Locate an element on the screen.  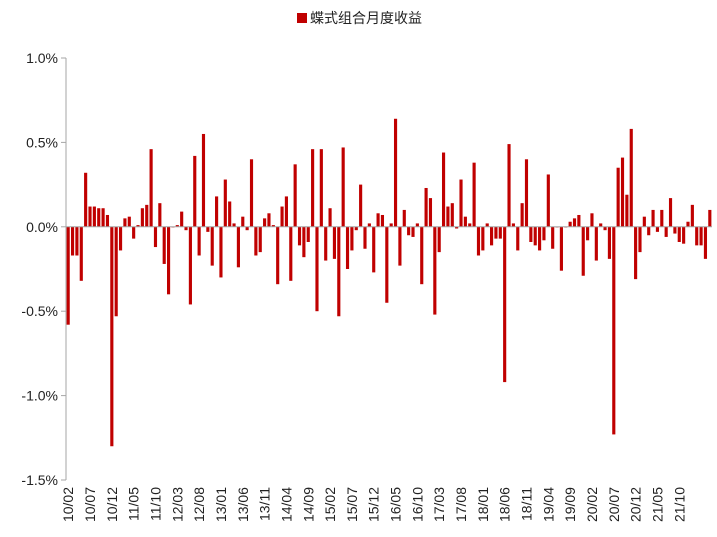
x-tick-label: 20/12 is located at coordinates (636, 504).